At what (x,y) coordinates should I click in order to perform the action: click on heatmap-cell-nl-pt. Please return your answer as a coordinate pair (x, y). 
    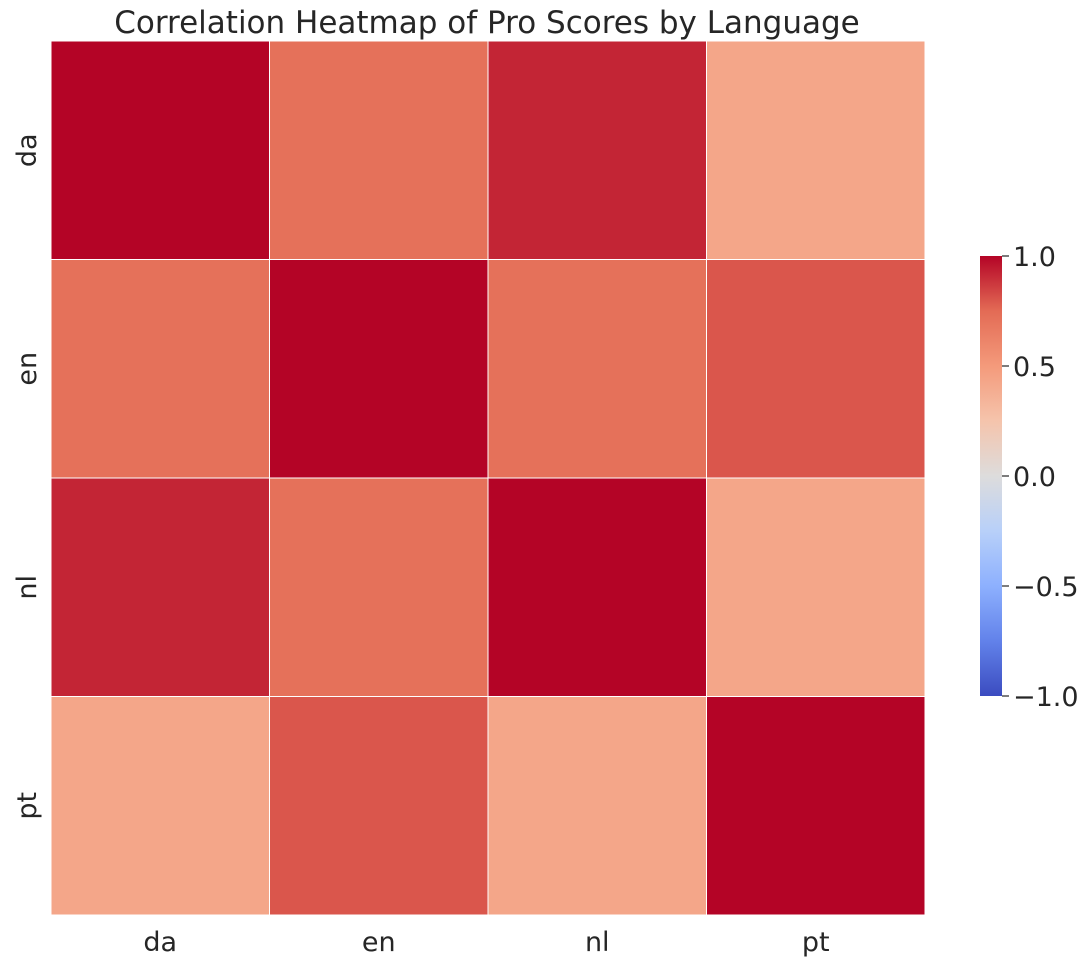
    Looking at the image, I should click on (816, 587).